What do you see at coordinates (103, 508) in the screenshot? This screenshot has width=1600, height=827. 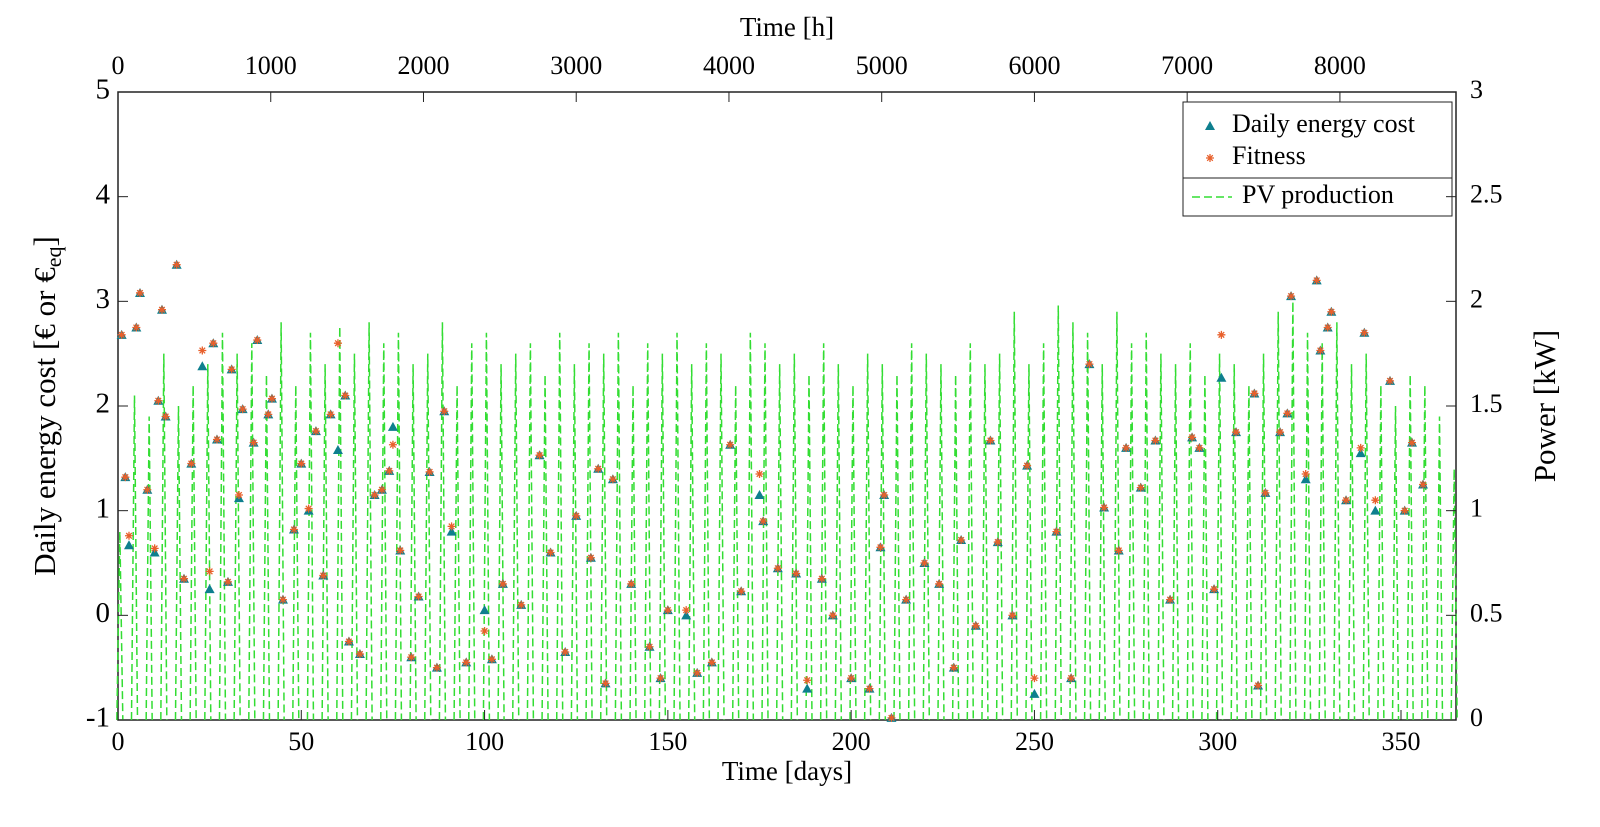 I see `y-tick-label: 1` at bounding box center [103, 508].